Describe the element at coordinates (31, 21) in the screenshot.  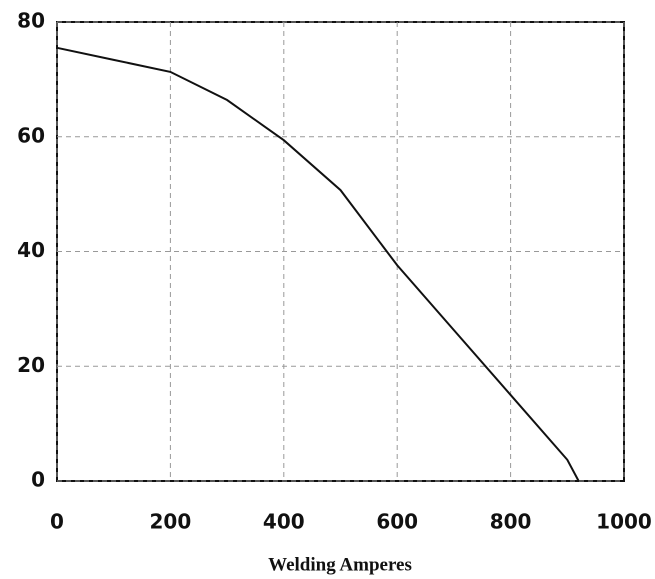
I see `y-tick-label: 80` at that location.